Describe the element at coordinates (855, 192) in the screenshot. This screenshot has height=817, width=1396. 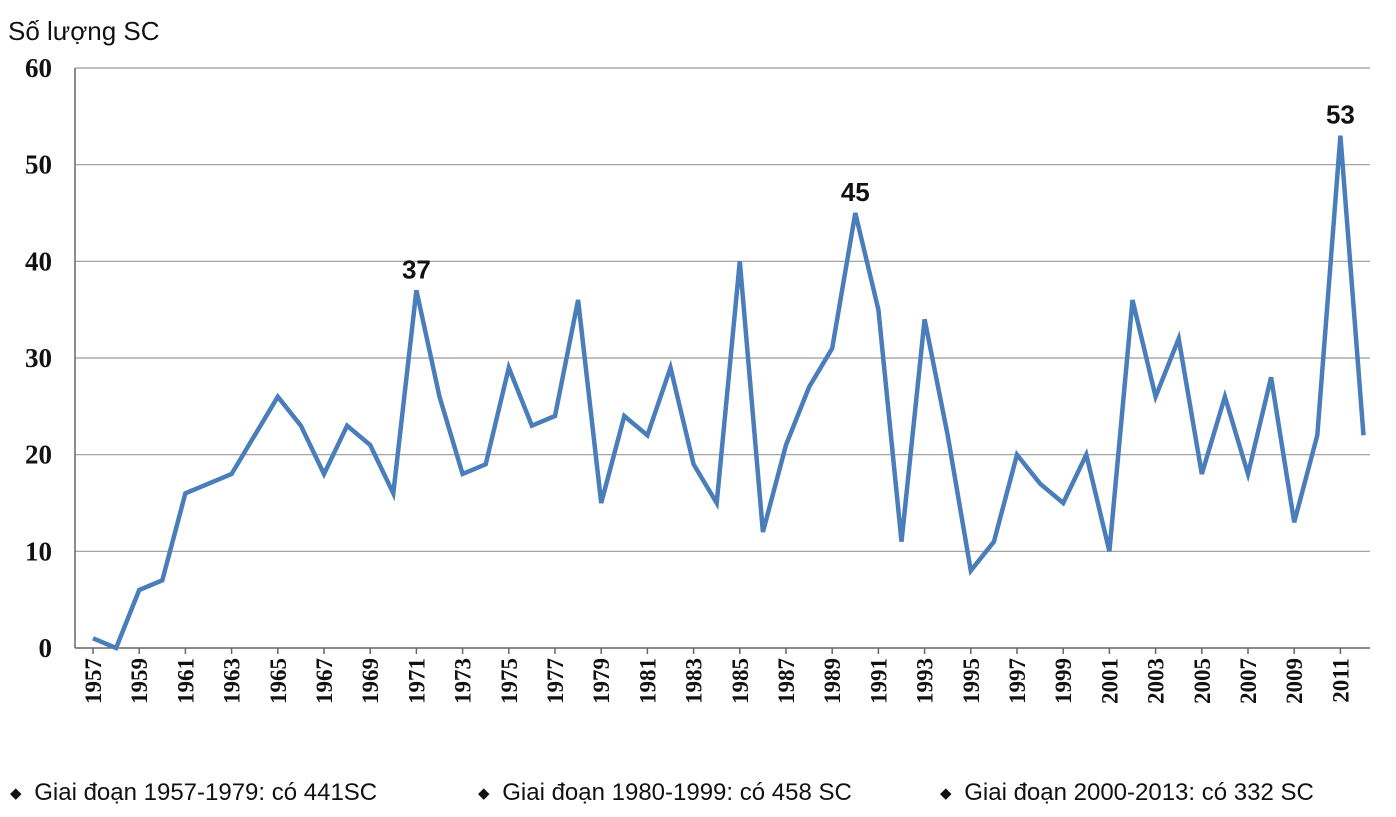
I see `data-label: 45` at that location.